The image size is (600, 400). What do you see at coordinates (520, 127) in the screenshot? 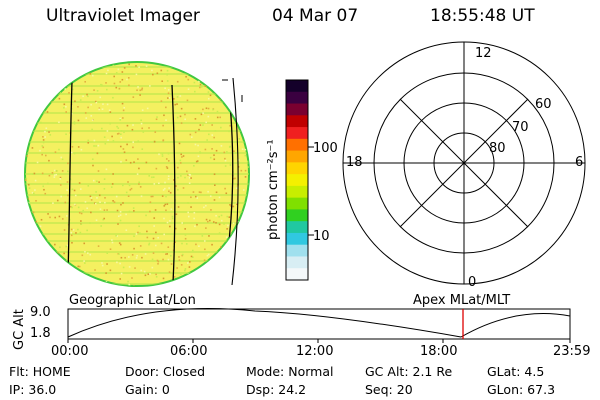
I see `polar-label-70: 70` at bounding box center [520, 127].